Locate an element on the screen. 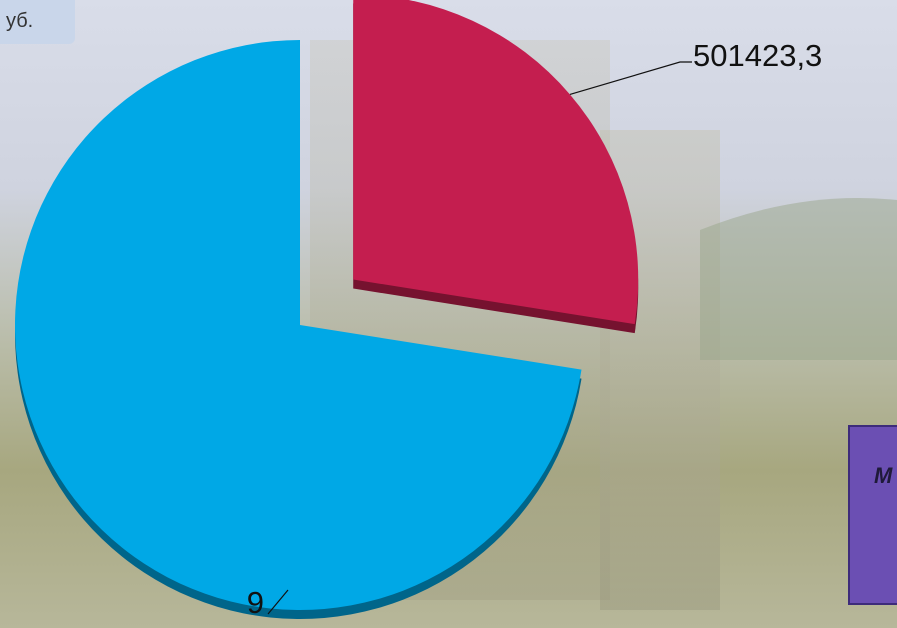 The width and height of the screenshot is (897, 628). data-label: 501423,3 is located at coordinates (757, 55).